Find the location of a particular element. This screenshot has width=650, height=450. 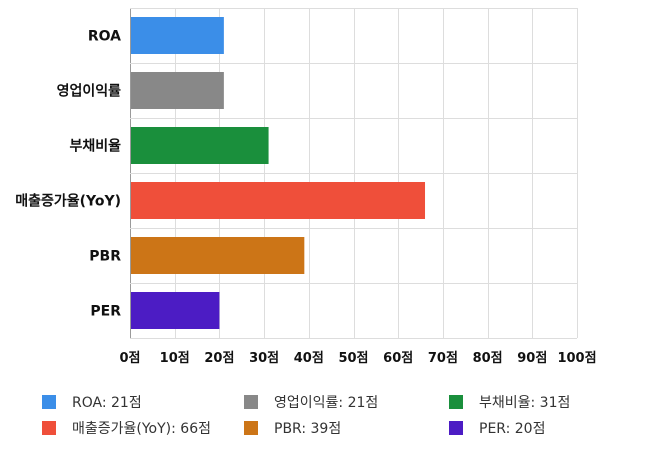

legend-item: PER: 20점 is located at coordinates (497, 428).